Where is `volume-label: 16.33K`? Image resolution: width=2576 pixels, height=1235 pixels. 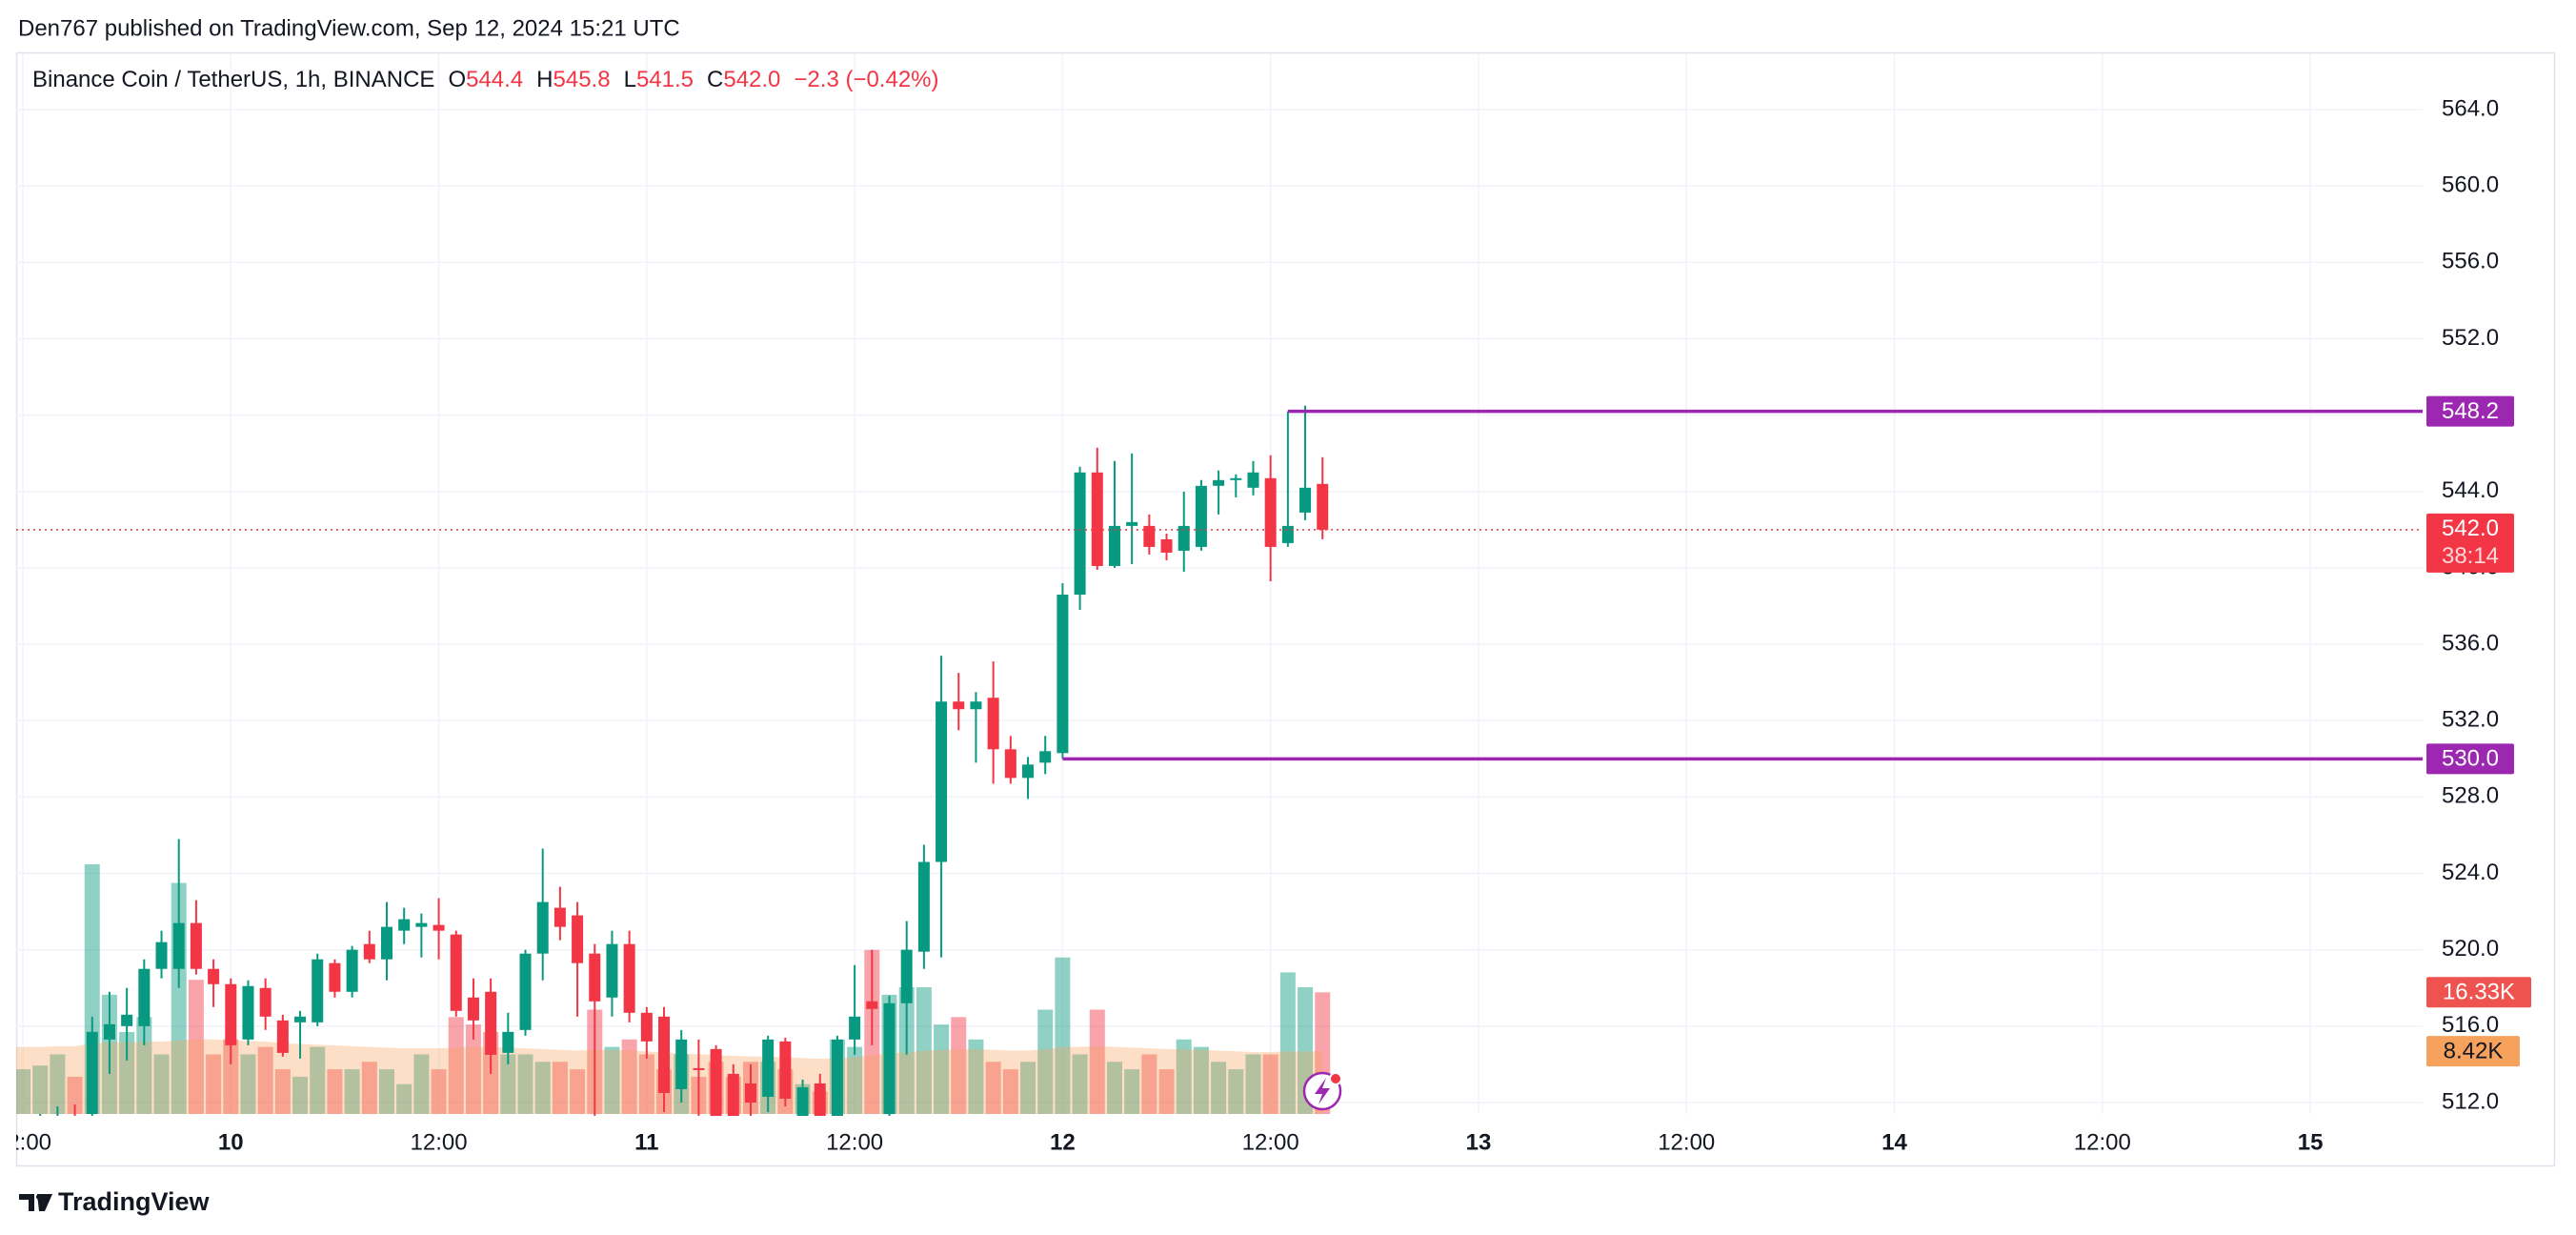
volume-label: 16.33K is located at coordinates (2479, 992).